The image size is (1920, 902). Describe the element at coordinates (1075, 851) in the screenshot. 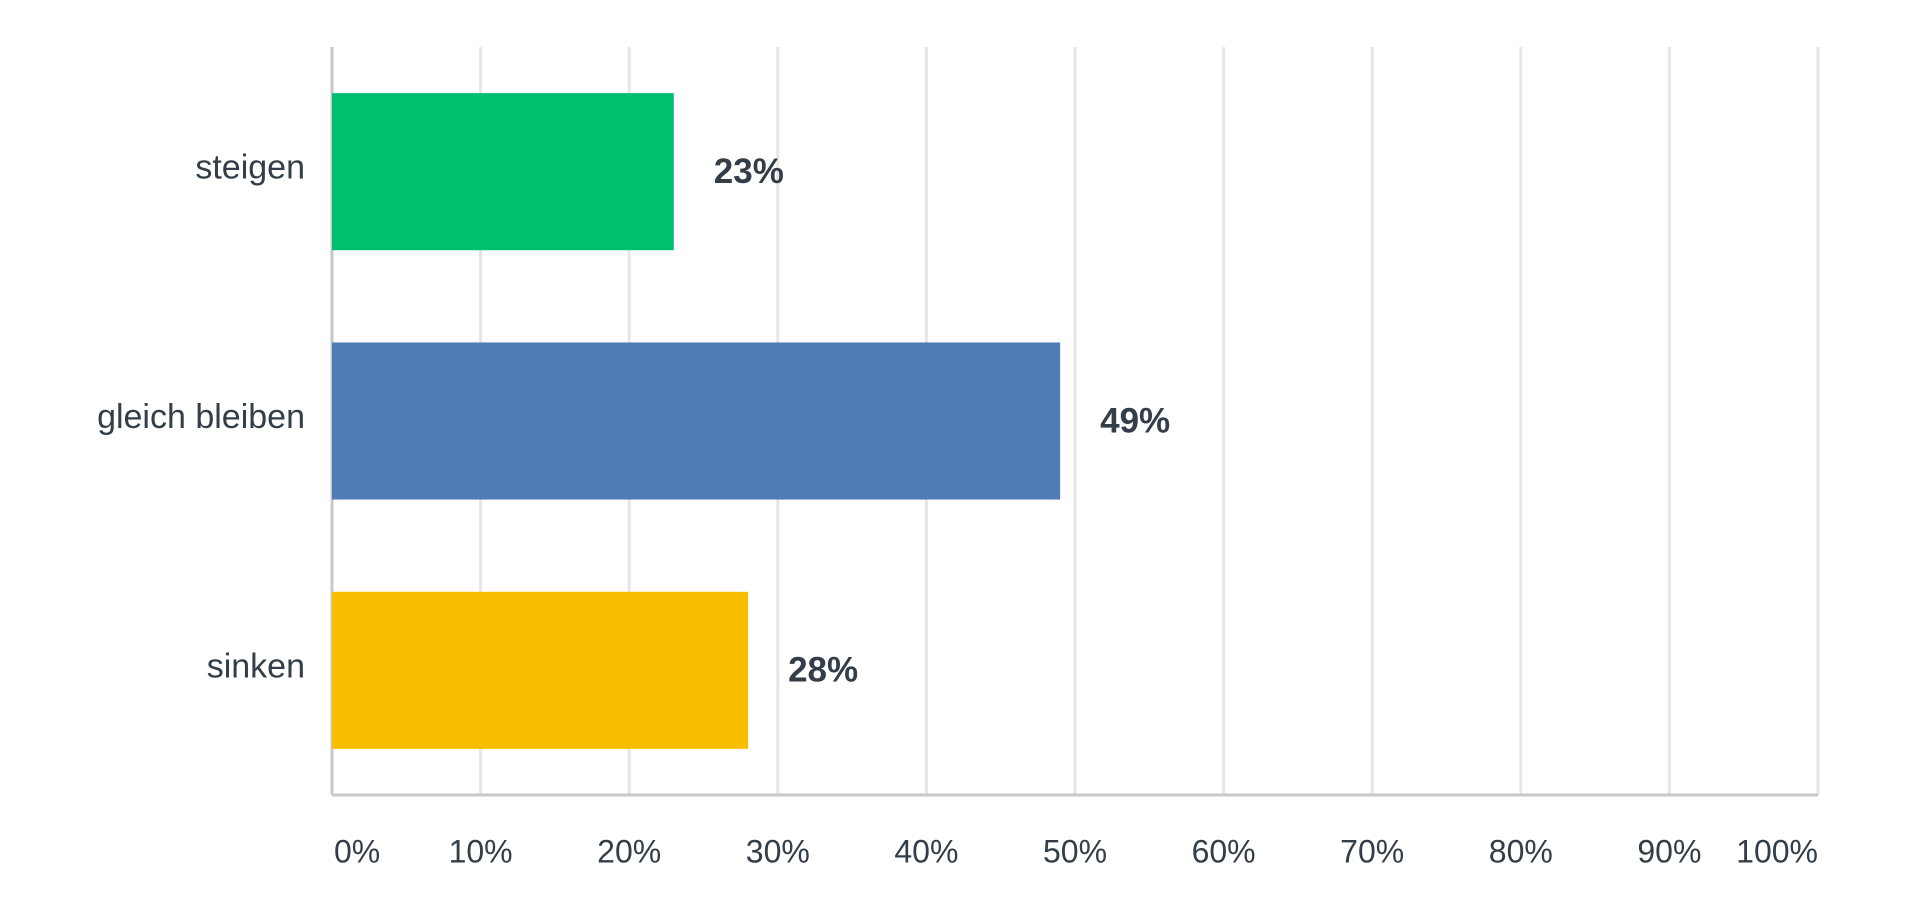

I see `x-tick-label: 50%` at that location.